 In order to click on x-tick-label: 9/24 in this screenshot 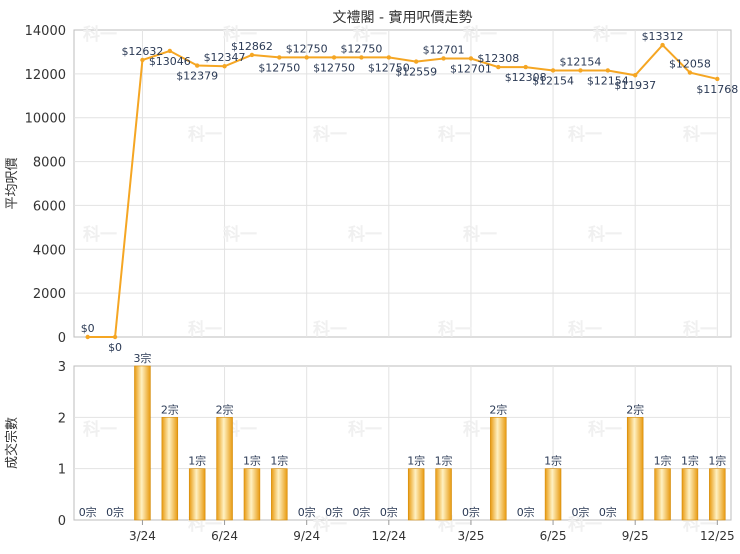, I will do `click(306, 536)`.